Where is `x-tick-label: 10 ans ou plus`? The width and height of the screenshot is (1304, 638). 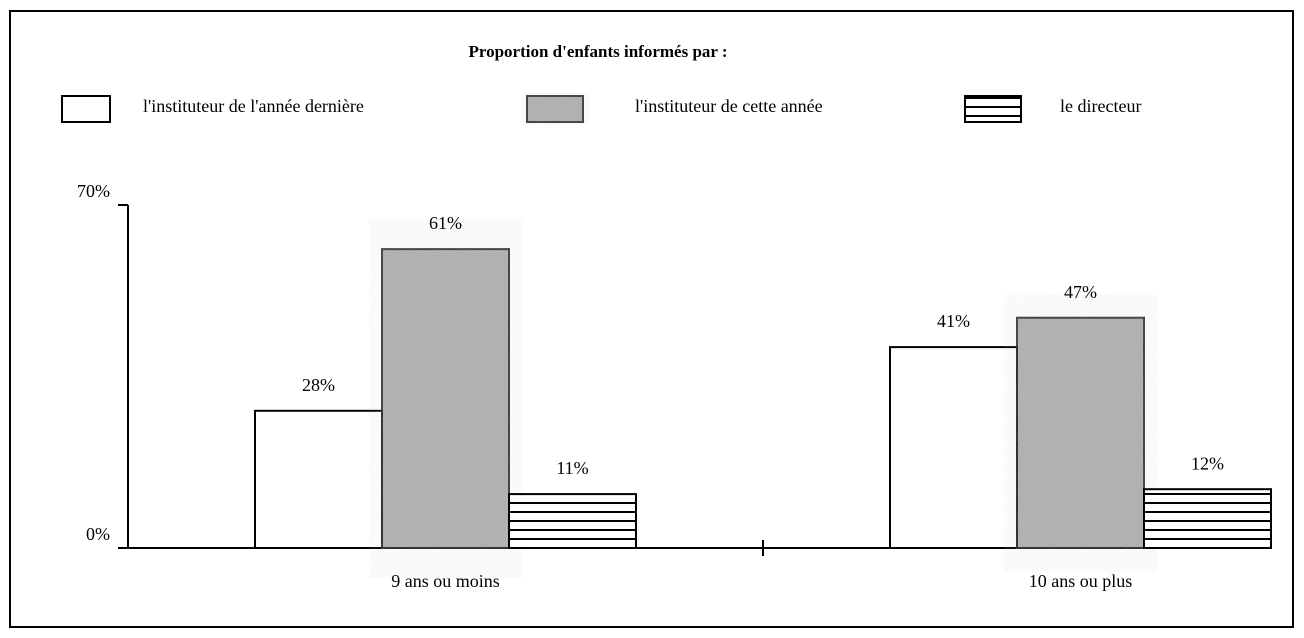 x-tick-label: 10 ans ou plus is located at coordinates (1081, 581).